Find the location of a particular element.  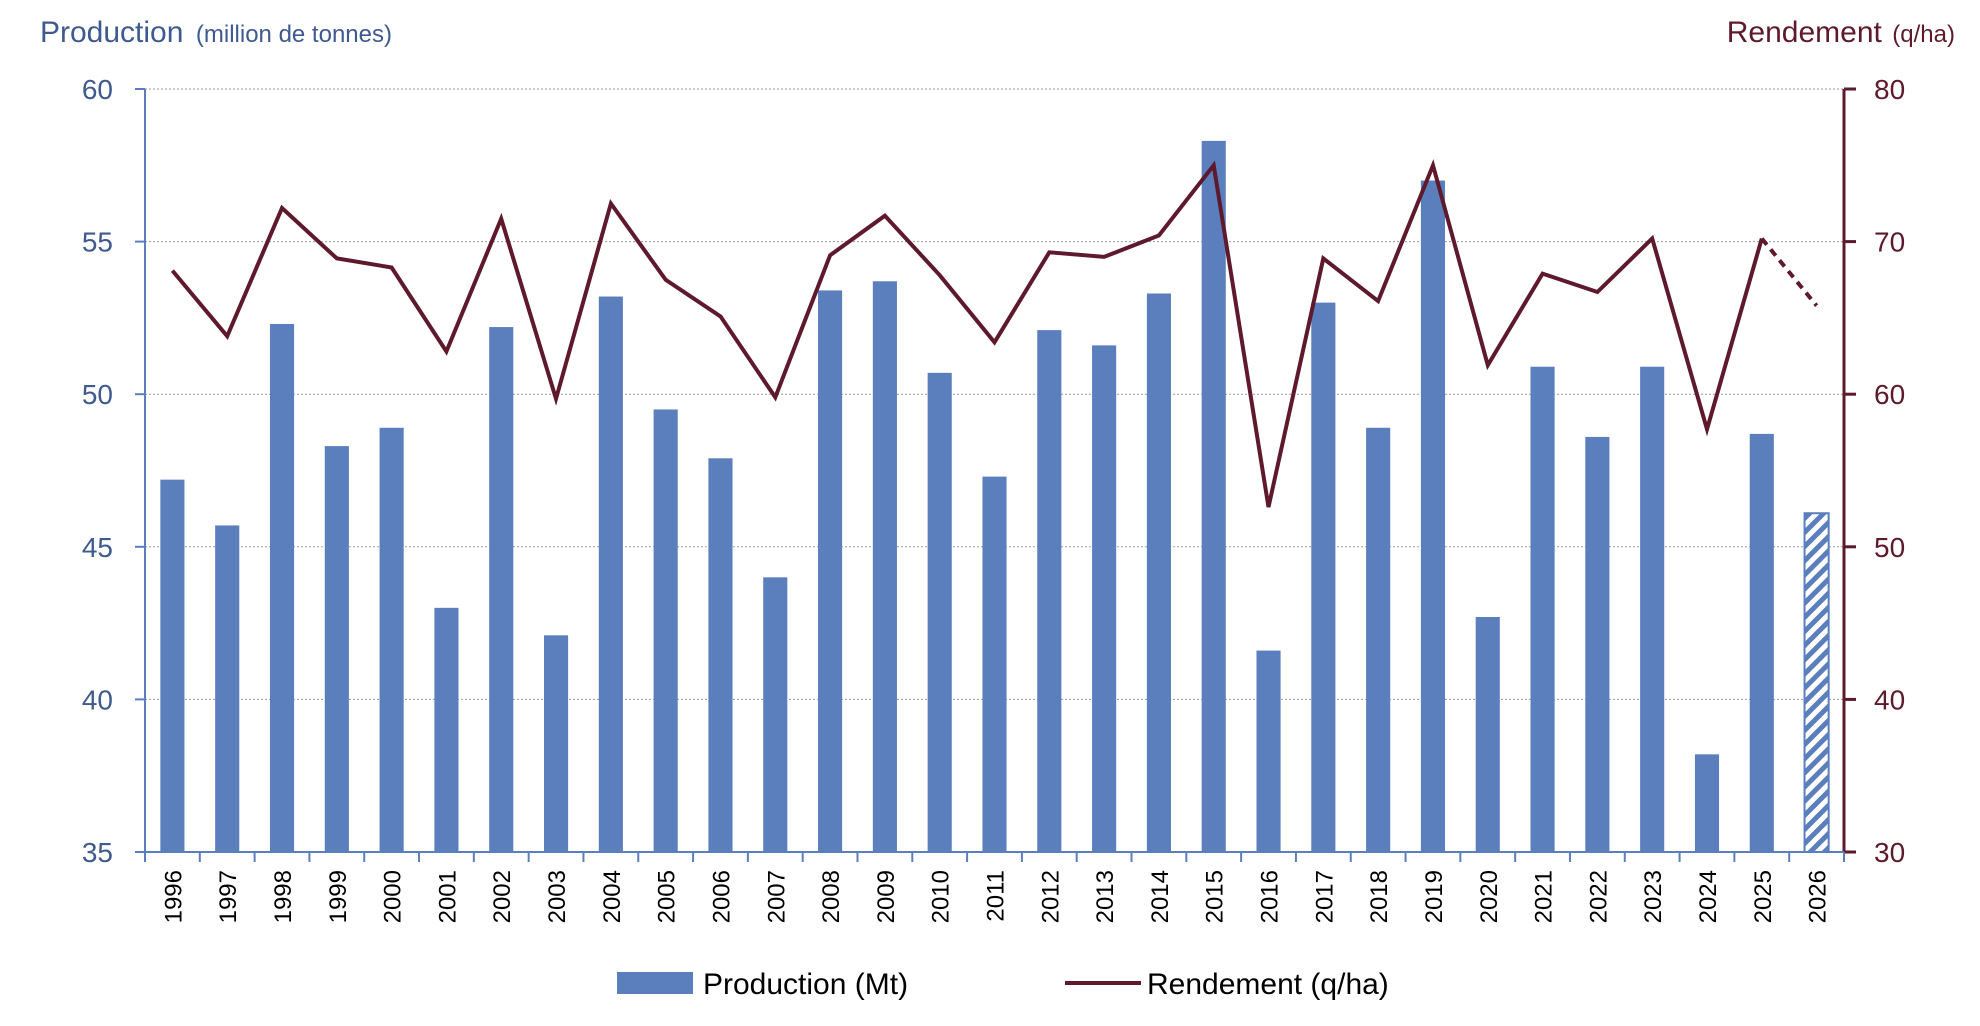

x-tick-label-2024: 2024 is located at coordinates (1708, 896).